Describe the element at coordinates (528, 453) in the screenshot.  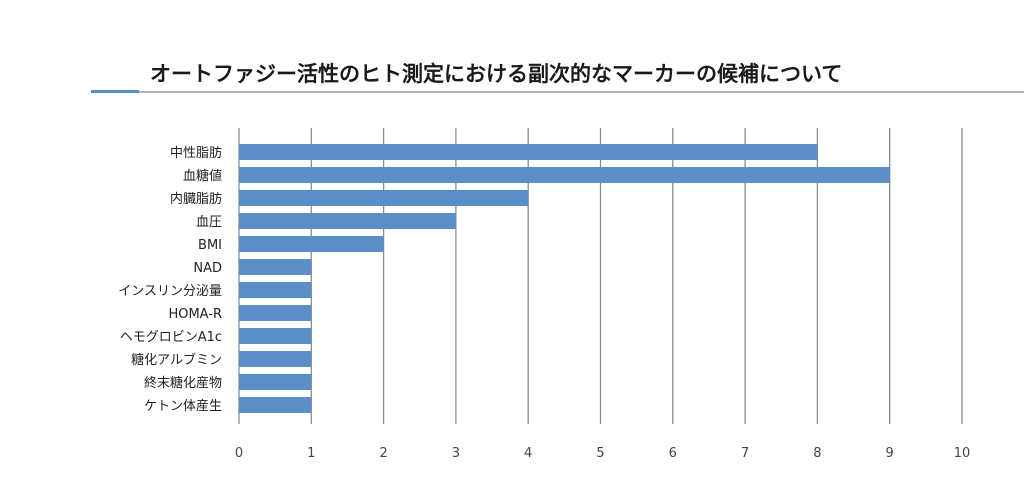
I see `x-tick-label: 4` at that location.